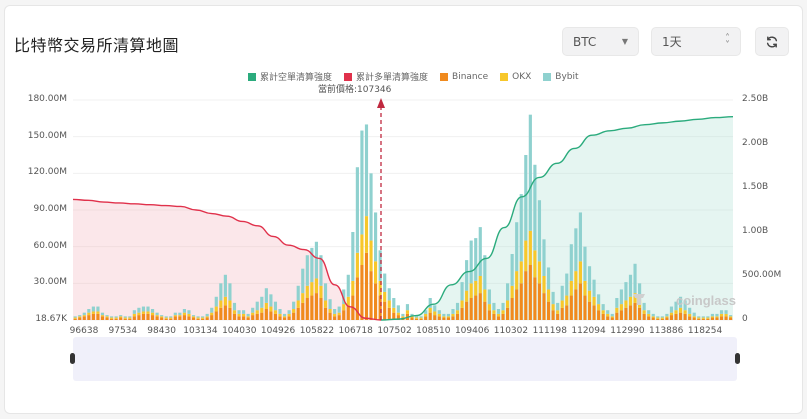 The height and width of the screenshot is (419, 807). What do you see at coordinates (772, 41) in the screenshot?
I see `refresh-button` at bounding box center [772, 41].